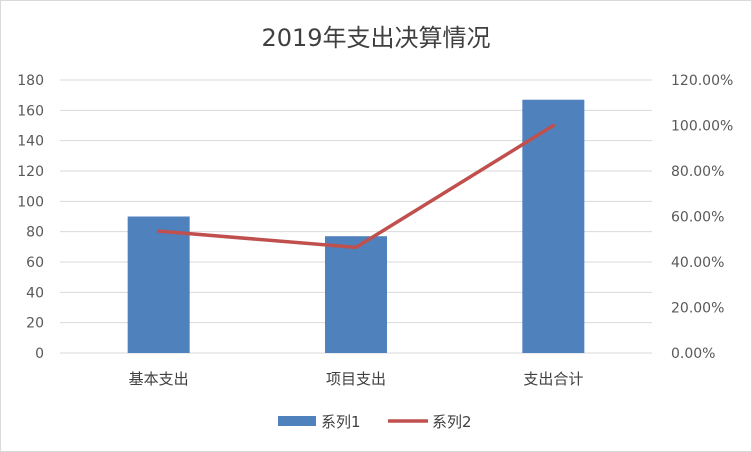 The height and width of the screenshot is (452, 752). Describe the element at coordinates (35, 293) in the screenshot. I see `left-tick-label: 40` at that location.